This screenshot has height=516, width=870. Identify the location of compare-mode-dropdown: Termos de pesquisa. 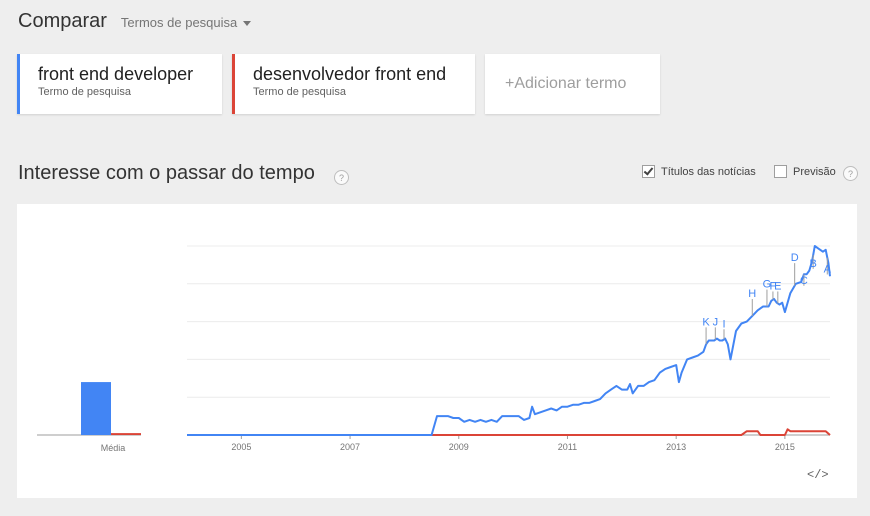
(186, 22).